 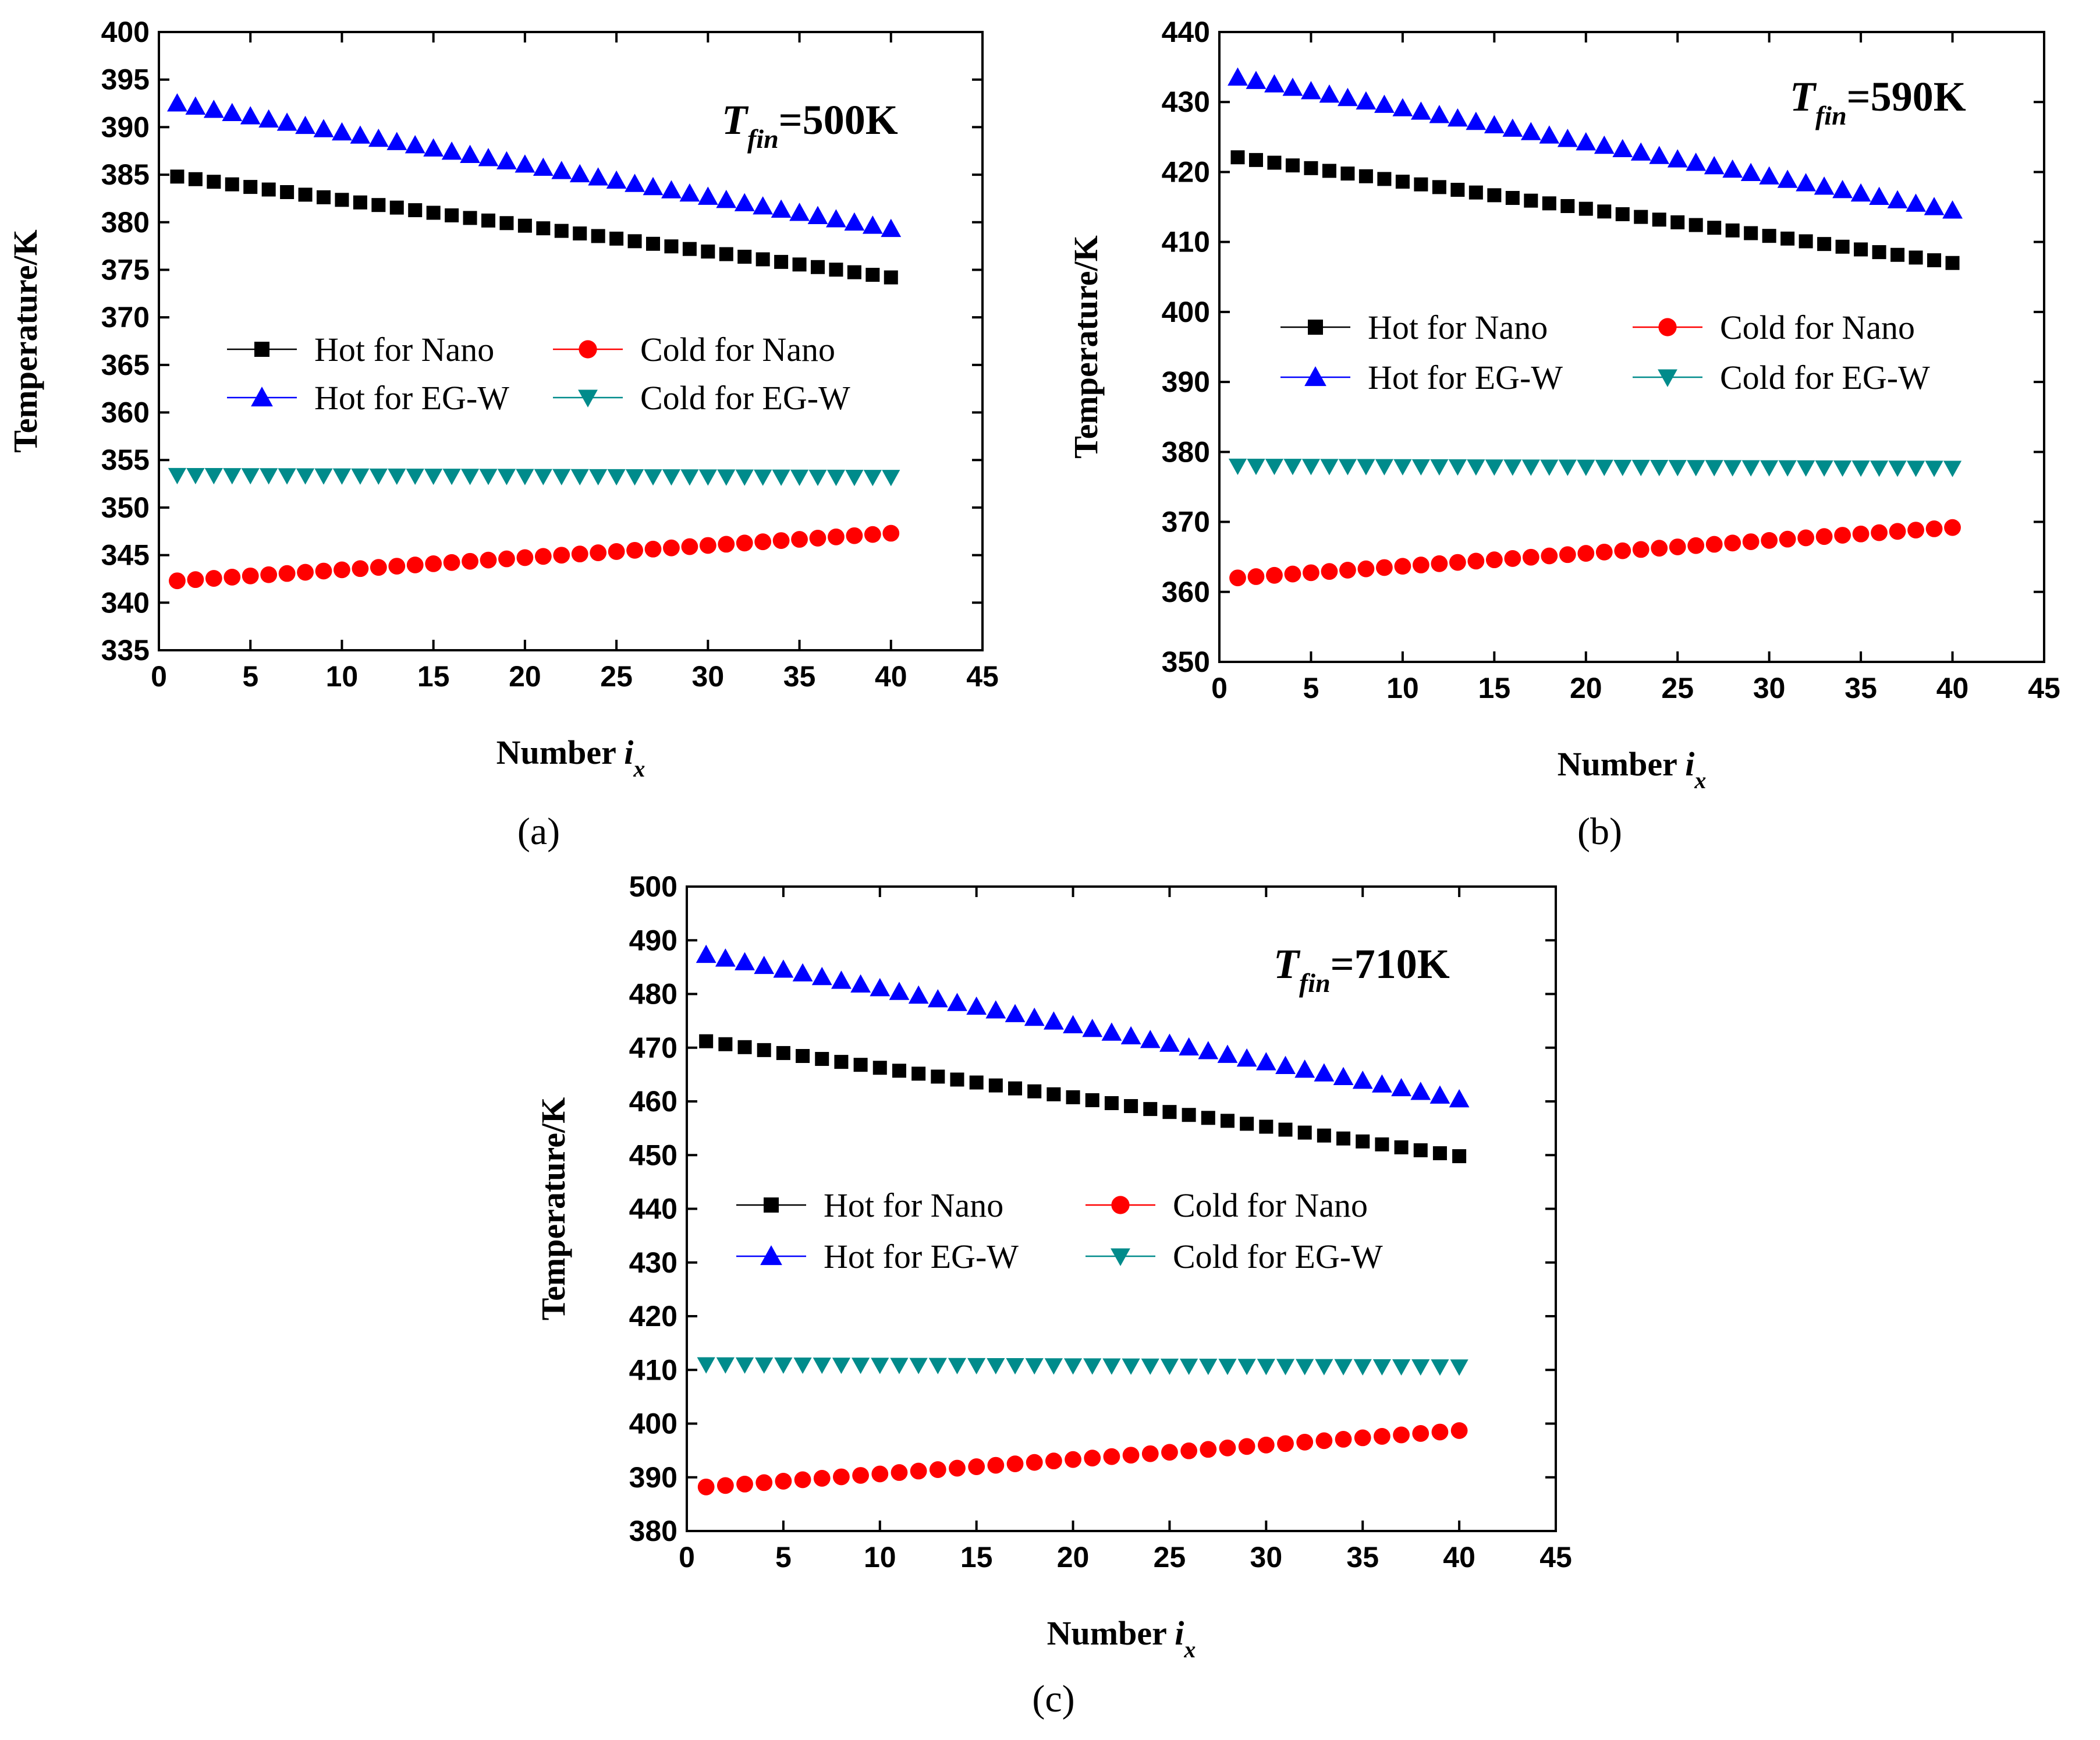 I want to click on legend-label: Cold for EG-W, so click(x=1278, y=1256).